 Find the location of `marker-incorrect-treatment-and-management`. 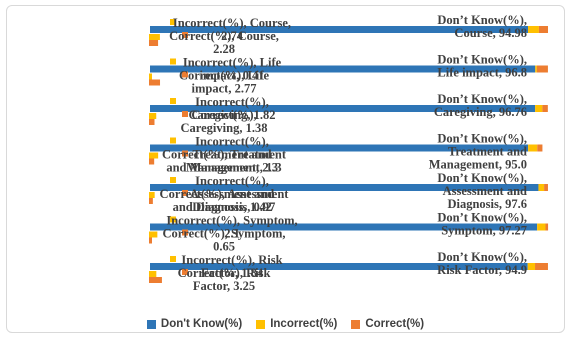

marker-incorrect-treatment-and-management is located at coordinates (154, 155).